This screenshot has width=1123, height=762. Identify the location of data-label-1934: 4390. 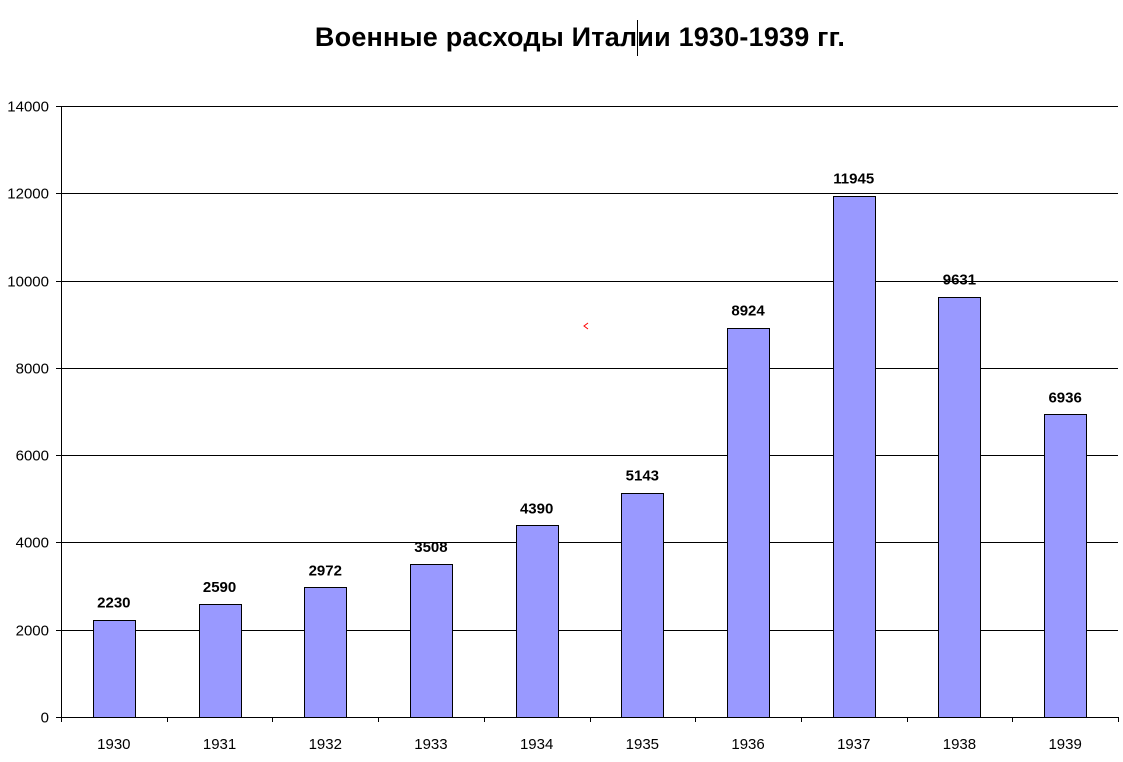
(536, 508).